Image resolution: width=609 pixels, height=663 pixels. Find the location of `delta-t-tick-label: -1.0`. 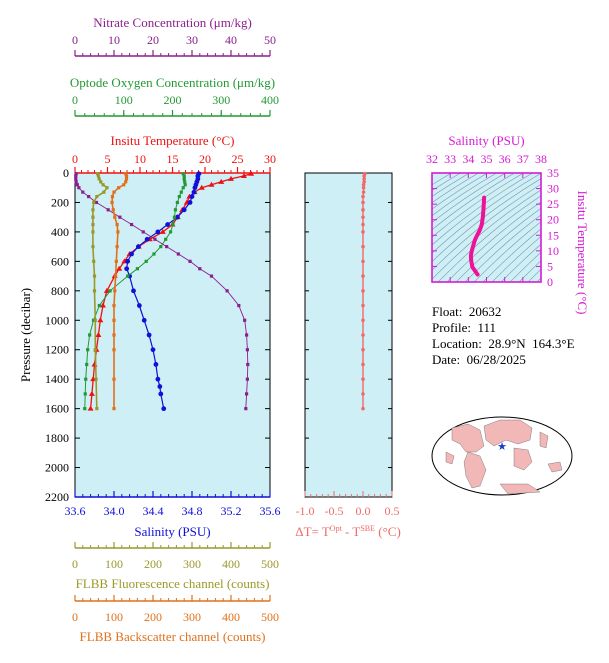

delta-t-tick-label: -1.0 is located at coordinates (305, 511).